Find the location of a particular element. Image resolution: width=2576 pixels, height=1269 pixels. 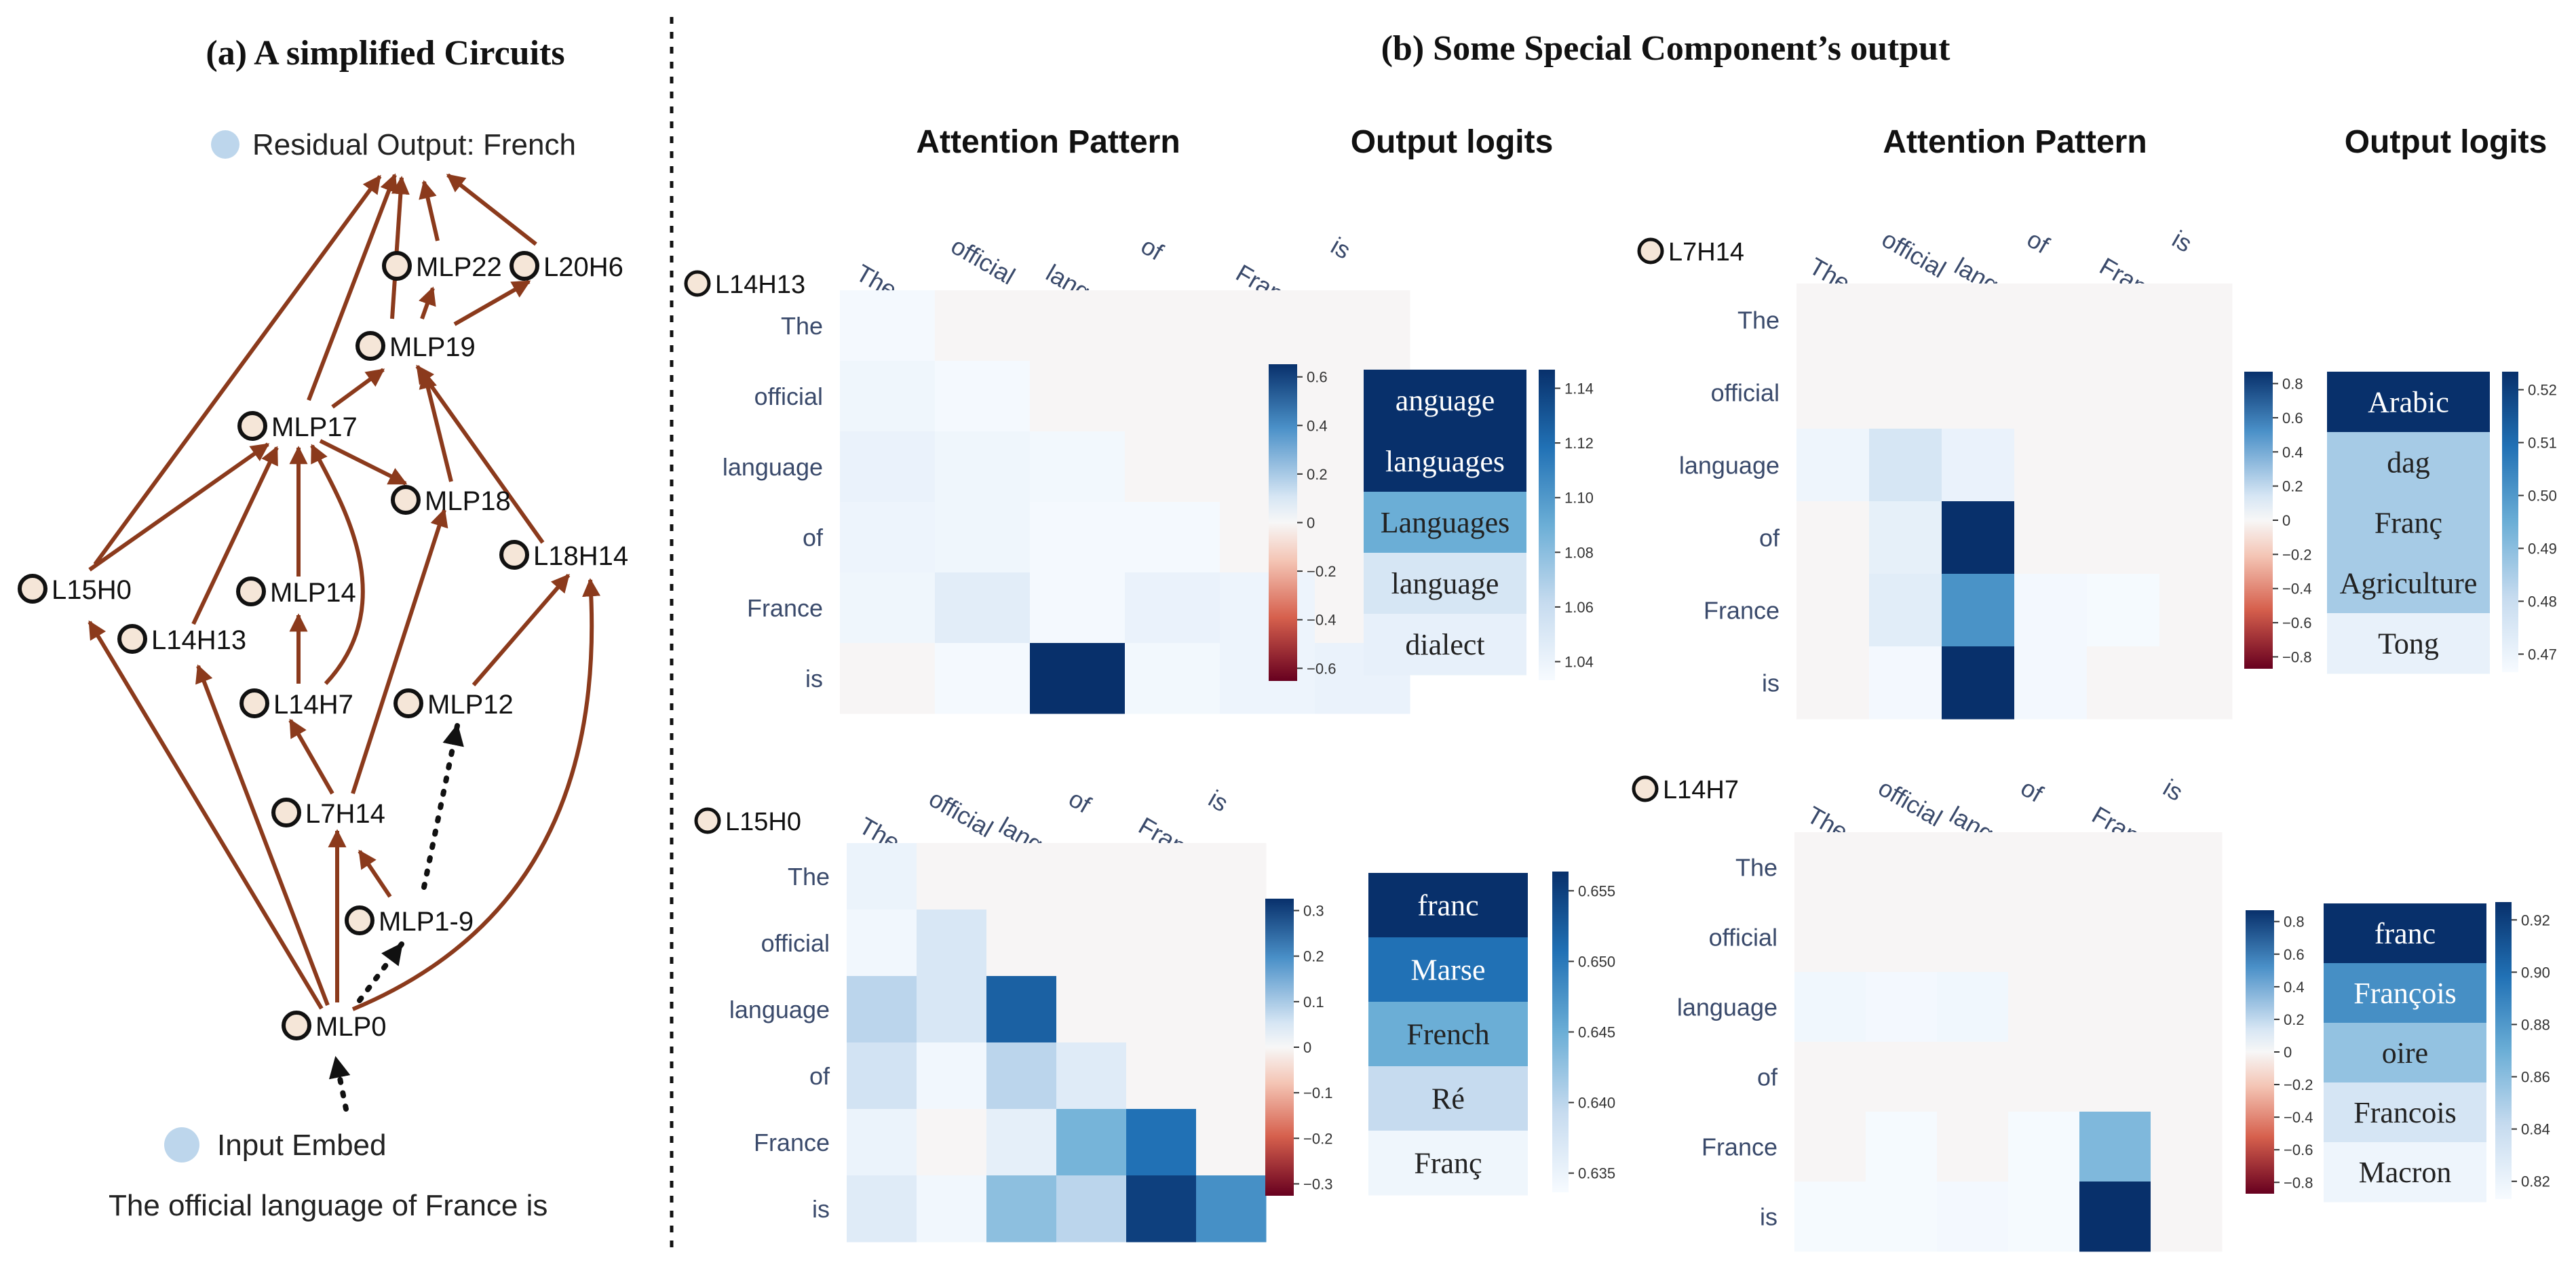

edge-l15h0-out is located at coordinates (237, 370).